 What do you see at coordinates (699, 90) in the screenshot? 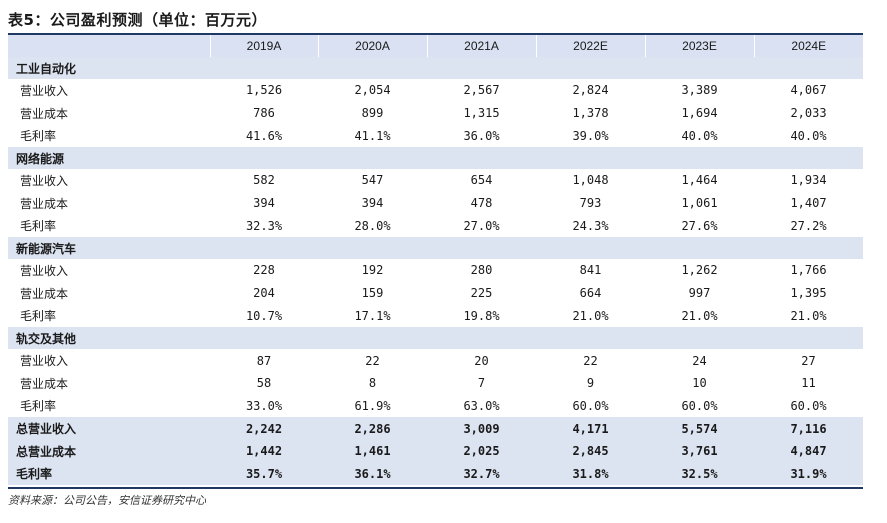
I see `value-cell: 3,389` at bounding box center [699, 90].